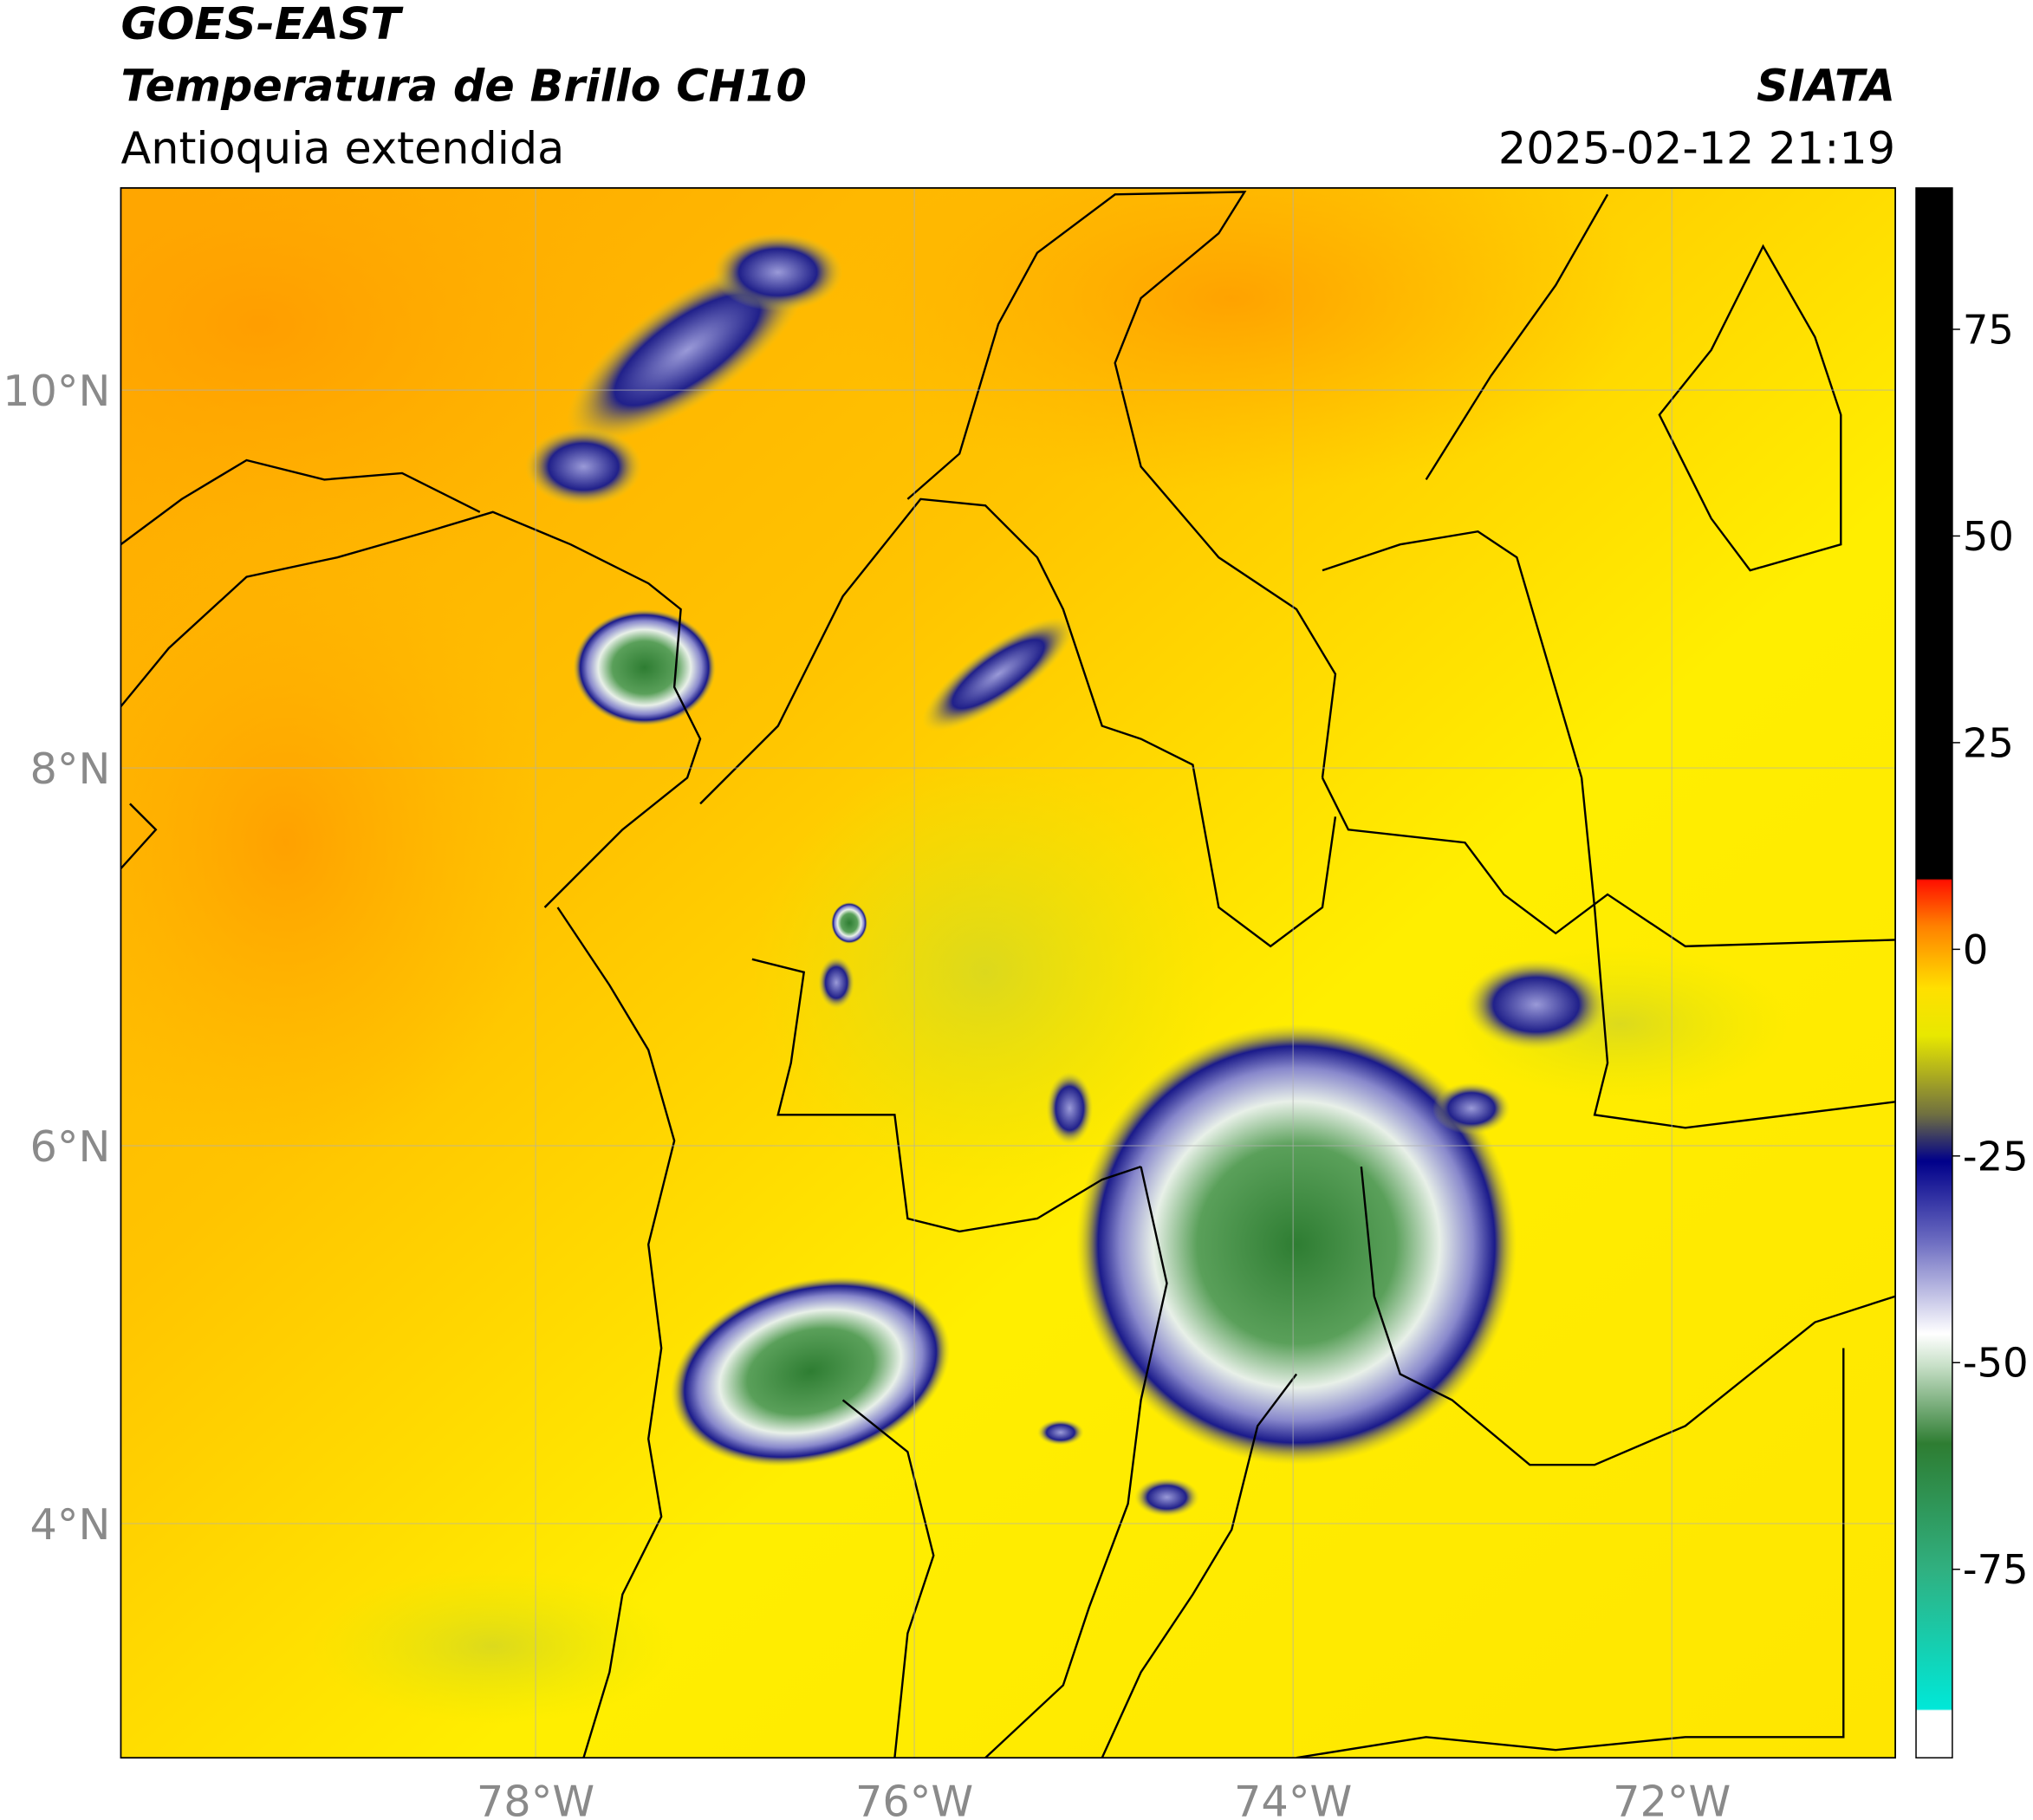 The height and width of the screenshot is (1820, 2033). I want to click on datetime: 2025-02-12 21:19, so click(1696, 147).